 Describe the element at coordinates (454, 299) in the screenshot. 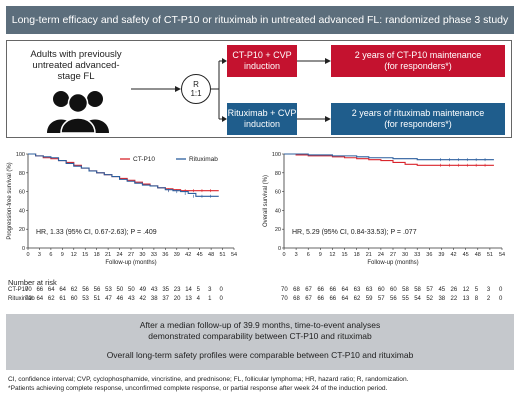

I see `risk-value: 22` at that location.